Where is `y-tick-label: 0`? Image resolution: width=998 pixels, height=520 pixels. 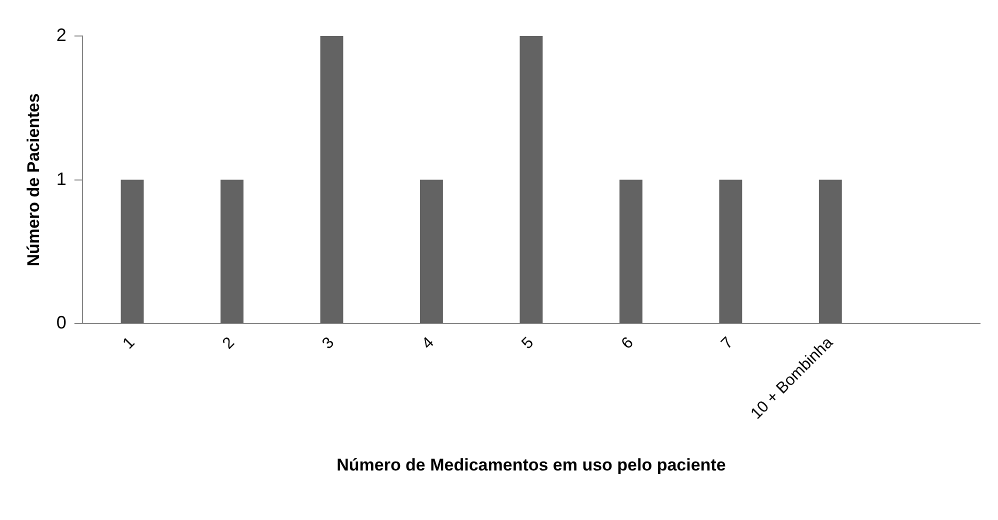 y-tick-label: 0 is located at coordinates (61, 322).